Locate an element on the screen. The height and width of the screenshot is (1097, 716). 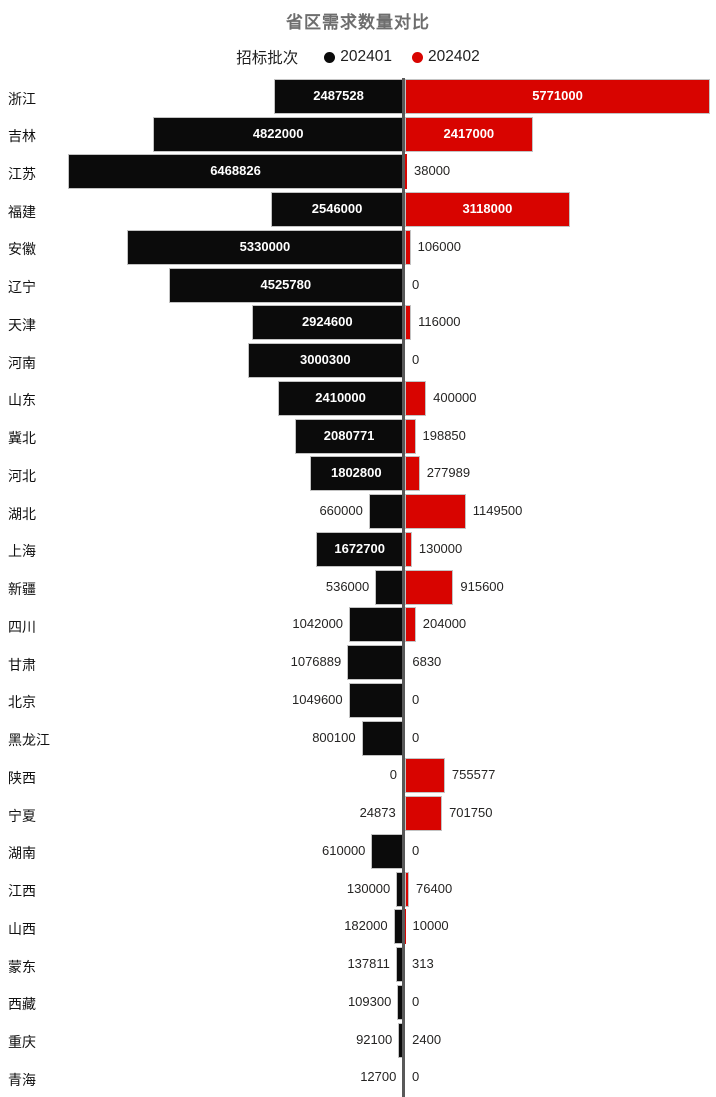
category-label: 湖北 is located at coordinates (22, 513).